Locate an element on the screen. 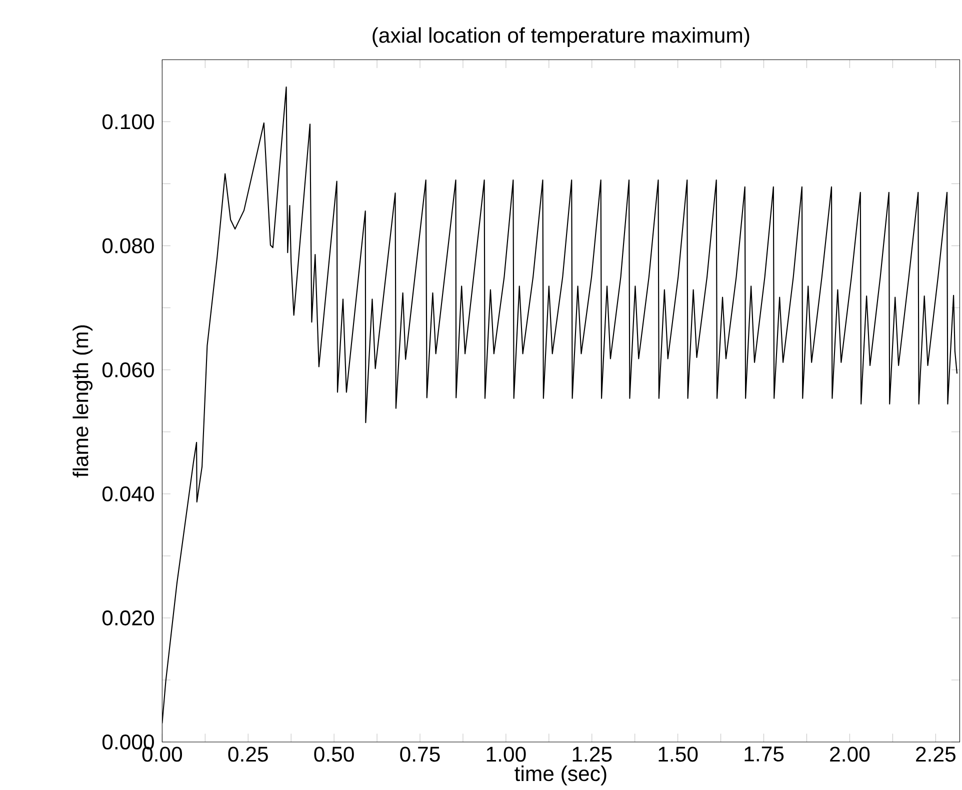 The width and height of the screenshot is (962, 790). y-tick-label: 0.060 is located at coordinates (128, 370).